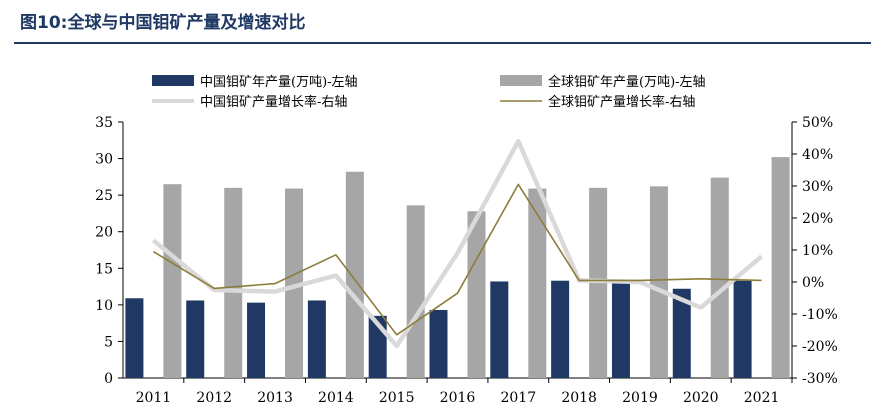 The width and height of the screenshot is (885, 415). I want to click on legend-label-global-growth: 全球钼矿产量增长率-右轴, so click(621, 102).